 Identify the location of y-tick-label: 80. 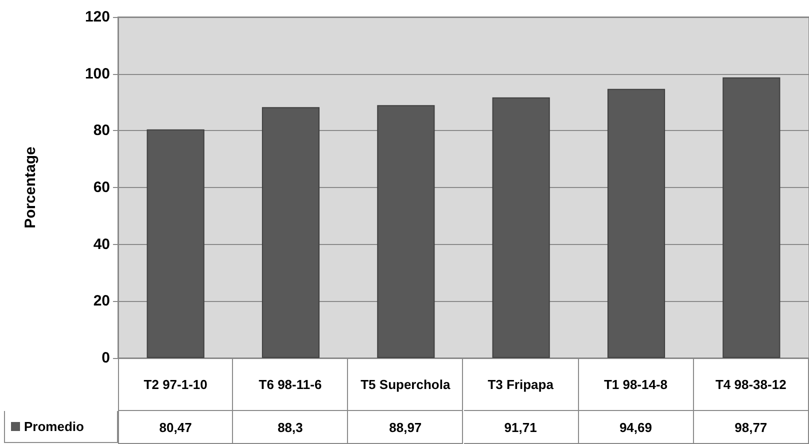
(101, 131).